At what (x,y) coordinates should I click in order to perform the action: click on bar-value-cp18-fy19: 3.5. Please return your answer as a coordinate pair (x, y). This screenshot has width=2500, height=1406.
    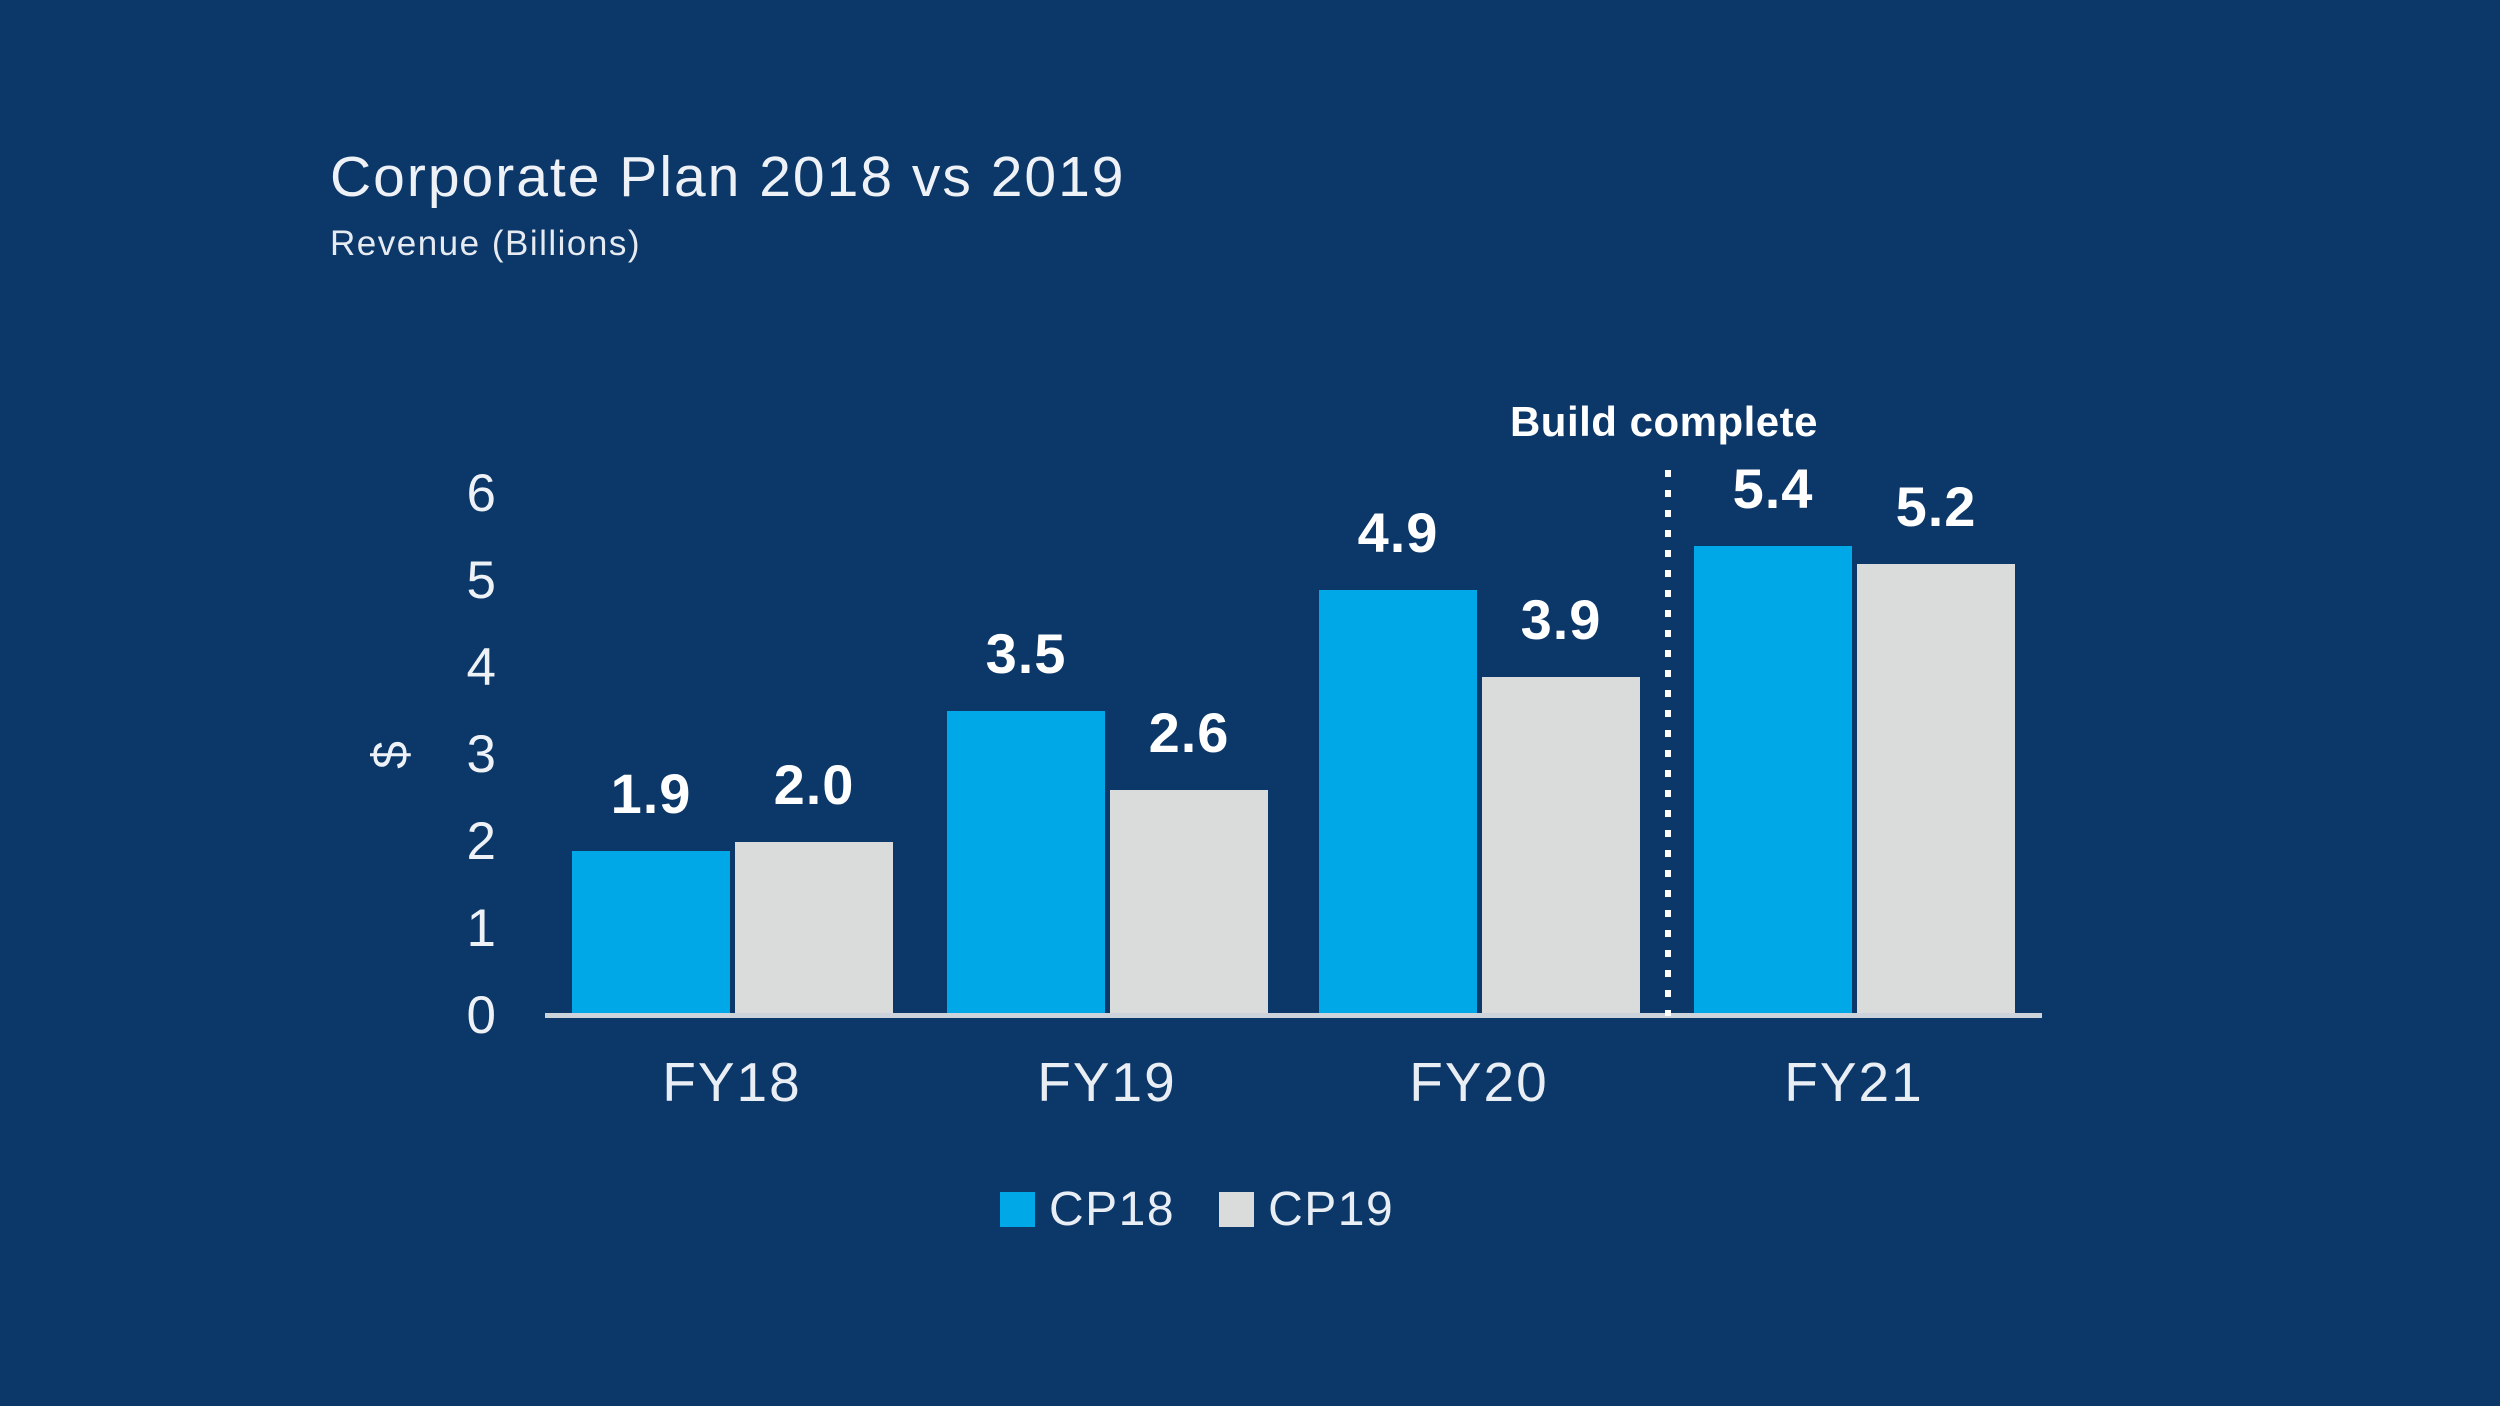
    Looking at the image, I should click on (1026, 653).